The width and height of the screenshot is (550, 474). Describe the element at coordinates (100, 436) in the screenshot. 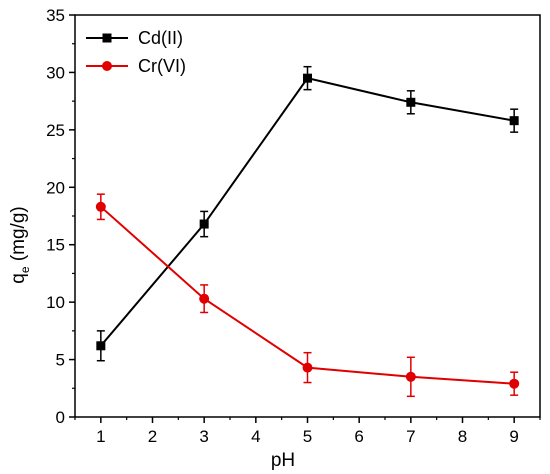

I see `x-tick-label: 1` at that location.